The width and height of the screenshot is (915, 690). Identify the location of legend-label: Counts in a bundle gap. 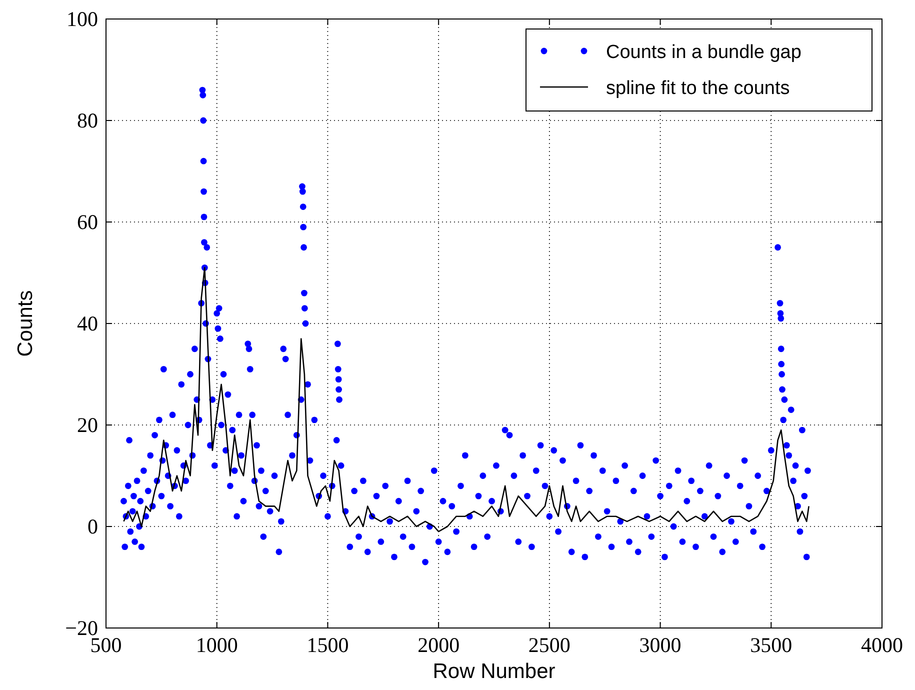
(704, 52).